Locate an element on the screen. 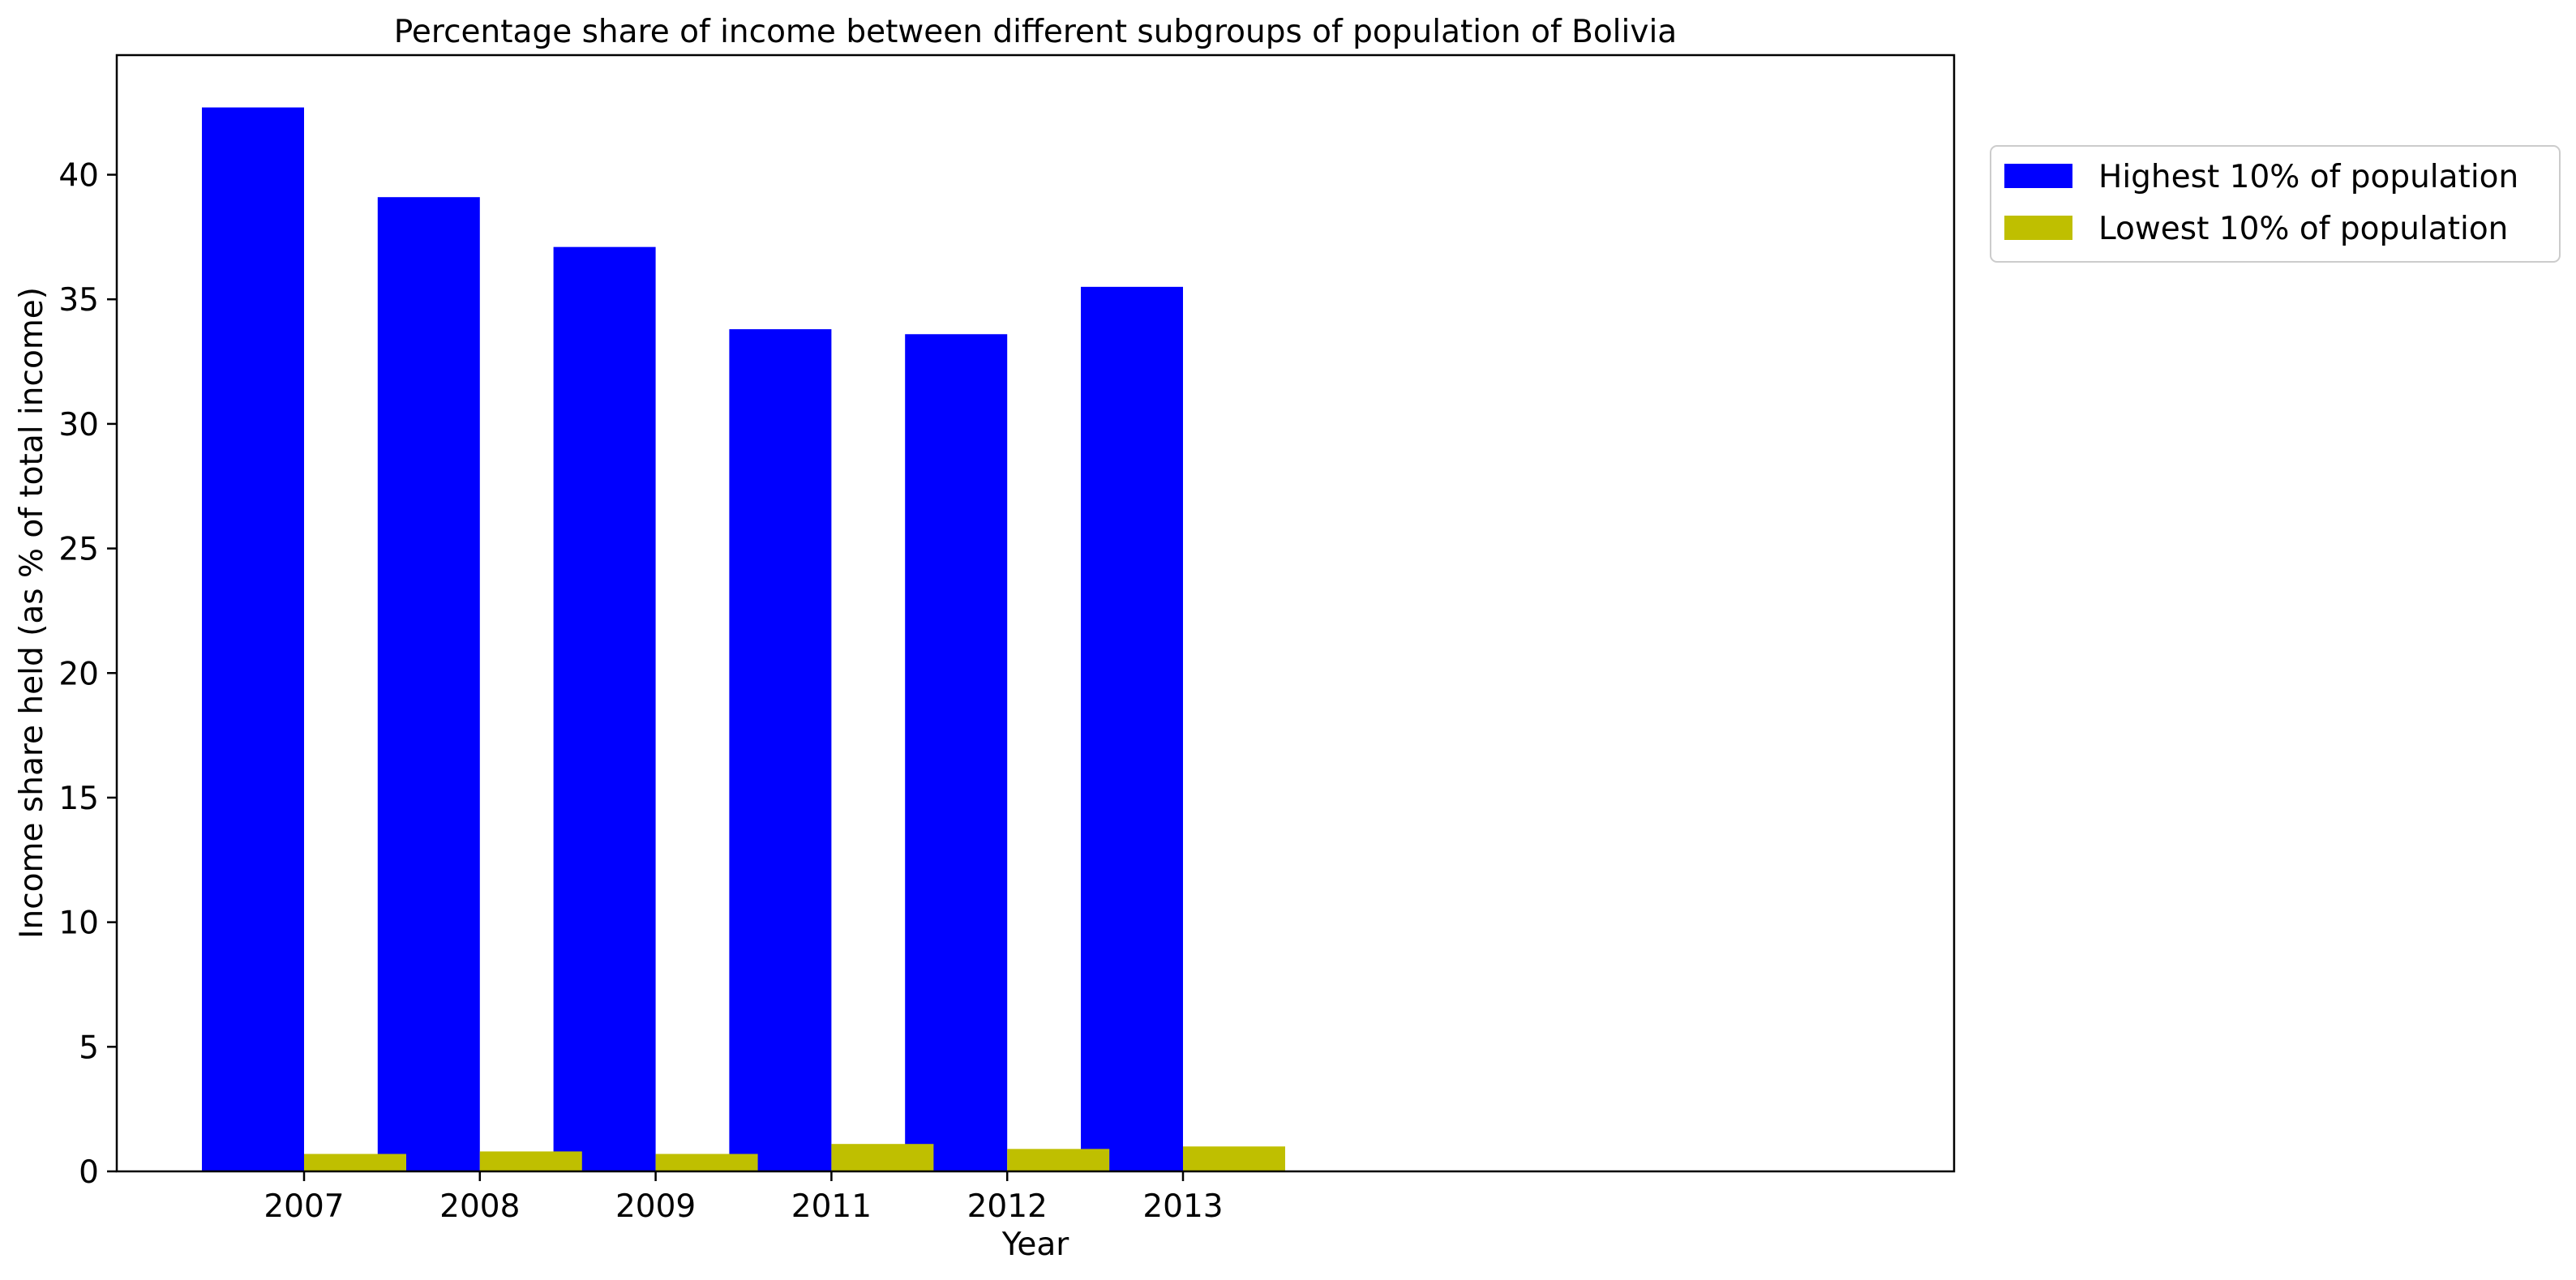 The image size is (2576, 1280). x-tick-label: 2009 is located at coordinates (655, 1206).